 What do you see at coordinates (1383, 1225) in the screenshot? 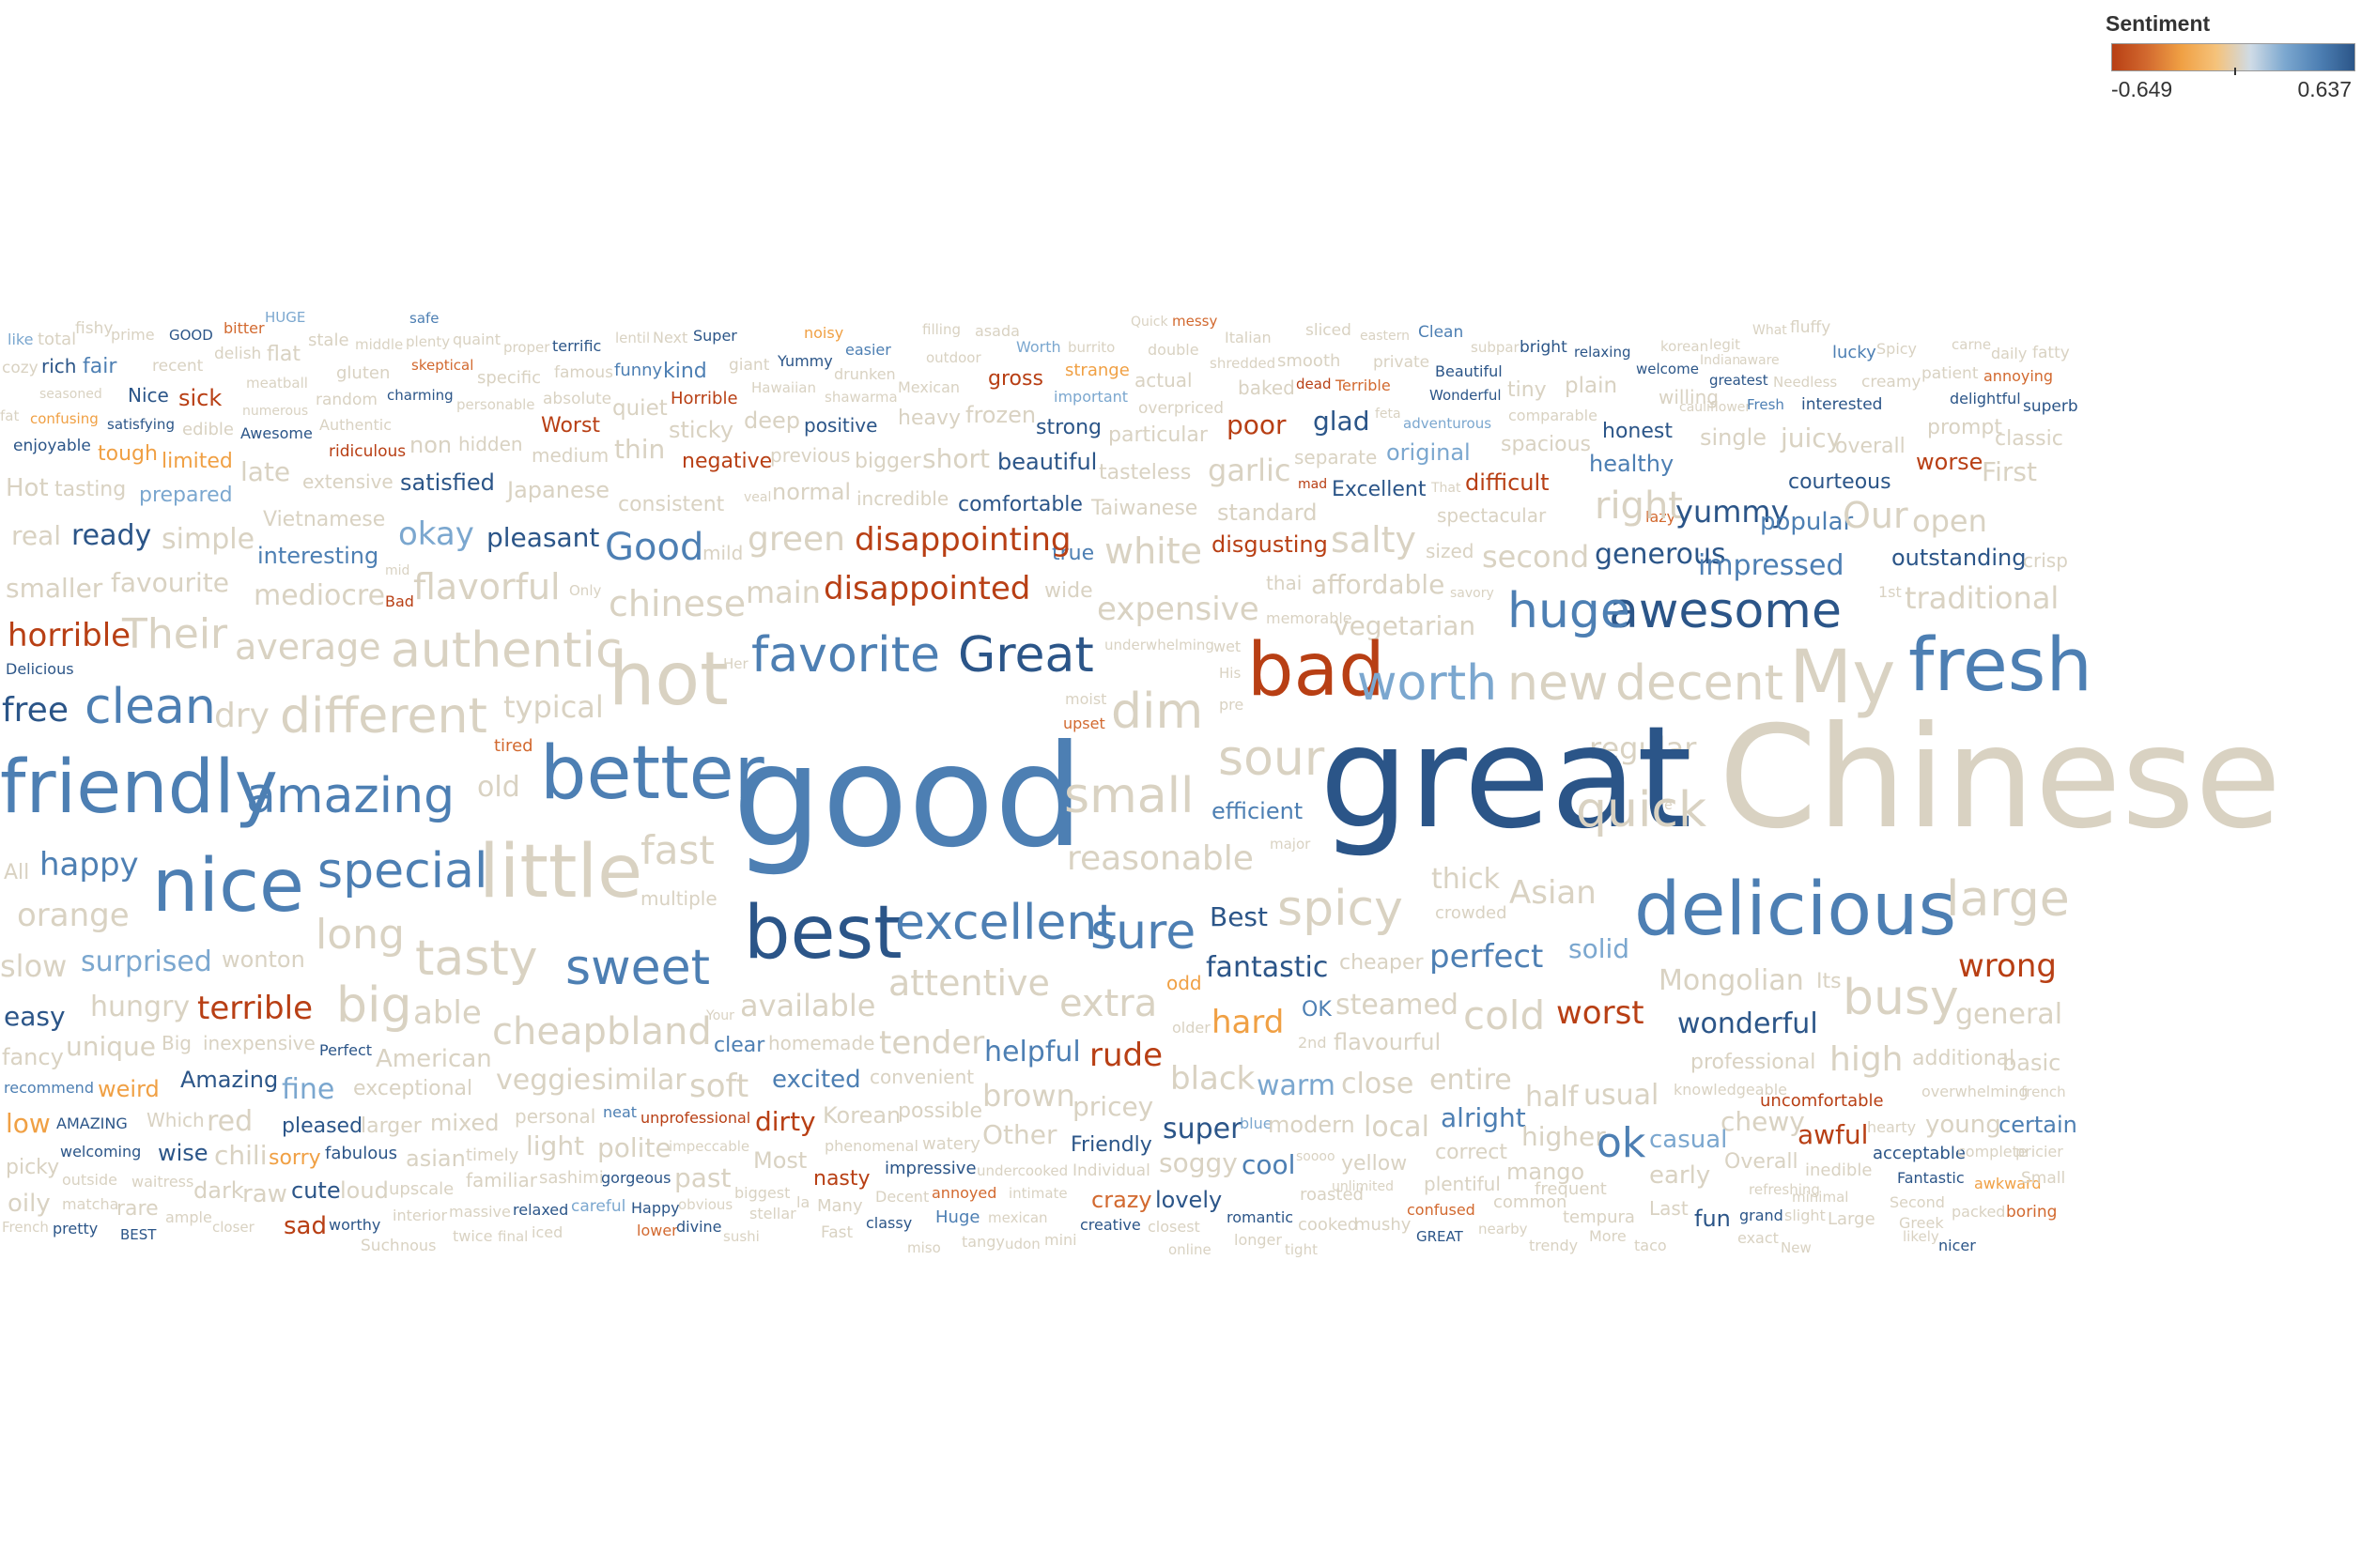
I see `word-small: mushy` at bounding box center [1383, 1225].